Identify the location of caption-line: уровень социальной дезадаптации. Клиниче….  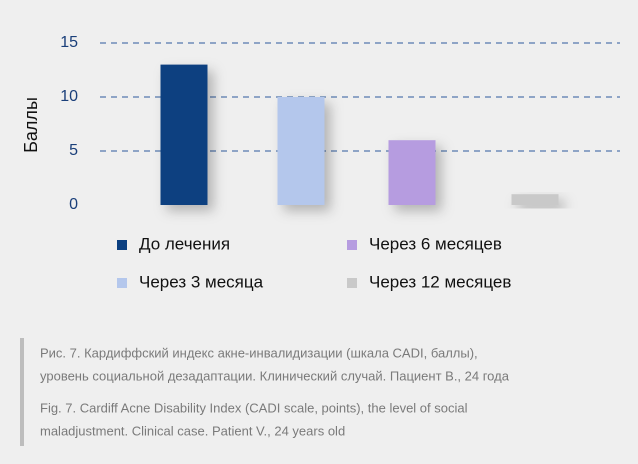
(275, 375).